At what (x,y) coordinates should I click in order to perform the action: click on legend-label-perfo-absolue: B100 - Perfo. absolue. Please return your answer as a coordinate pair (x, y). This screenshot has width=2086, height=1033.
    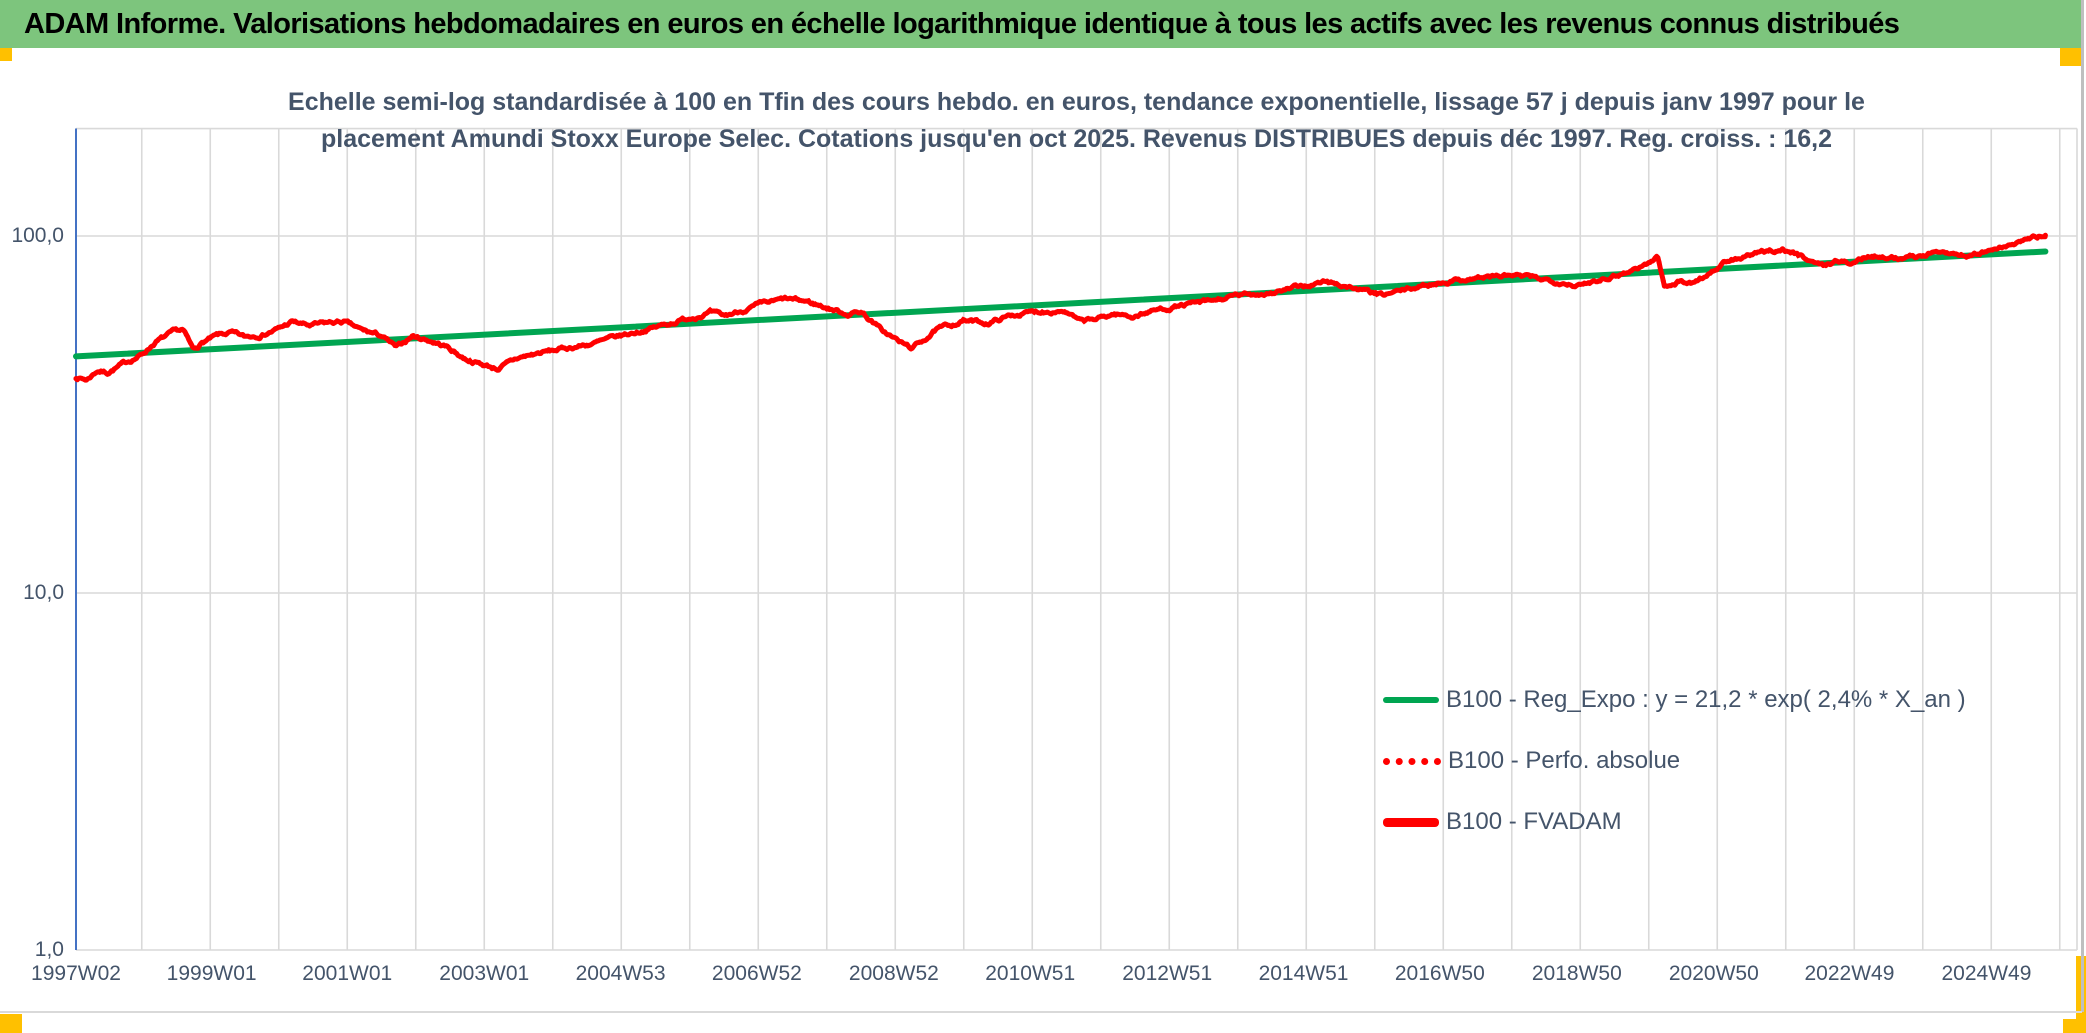
    Looking at the image, I should click on (1564, 760).